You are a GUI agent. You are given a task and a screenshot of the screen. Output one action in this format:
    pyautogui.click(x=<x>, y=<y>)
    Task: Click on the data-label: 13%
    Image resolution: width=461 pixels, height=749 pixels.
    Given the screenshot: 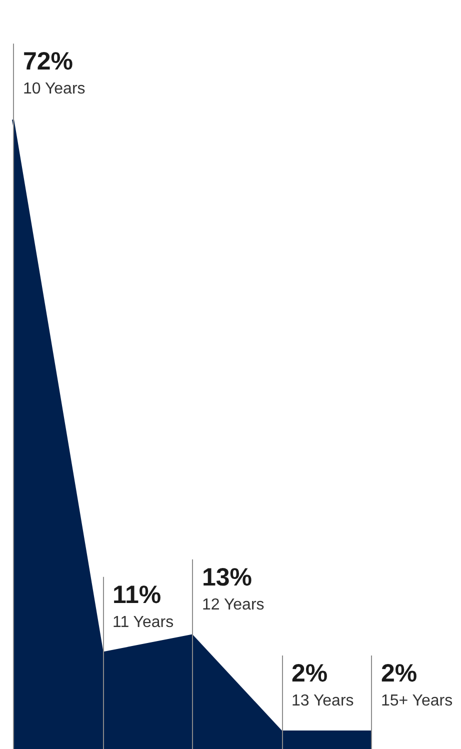 What is the action you would take?
    pyautogui.click(x=227, y=577)
    